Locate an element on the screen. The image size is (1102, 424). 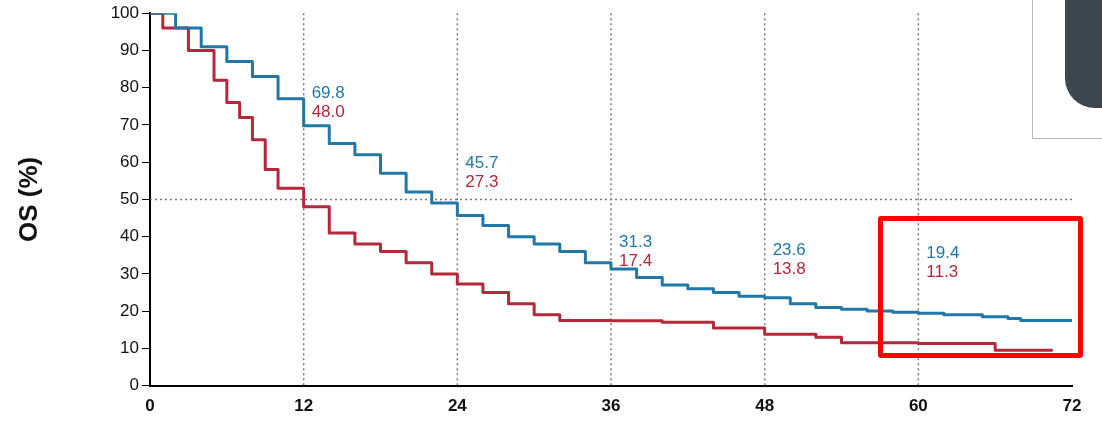
annotation: 17.4 is located at coordinates (636, 260).